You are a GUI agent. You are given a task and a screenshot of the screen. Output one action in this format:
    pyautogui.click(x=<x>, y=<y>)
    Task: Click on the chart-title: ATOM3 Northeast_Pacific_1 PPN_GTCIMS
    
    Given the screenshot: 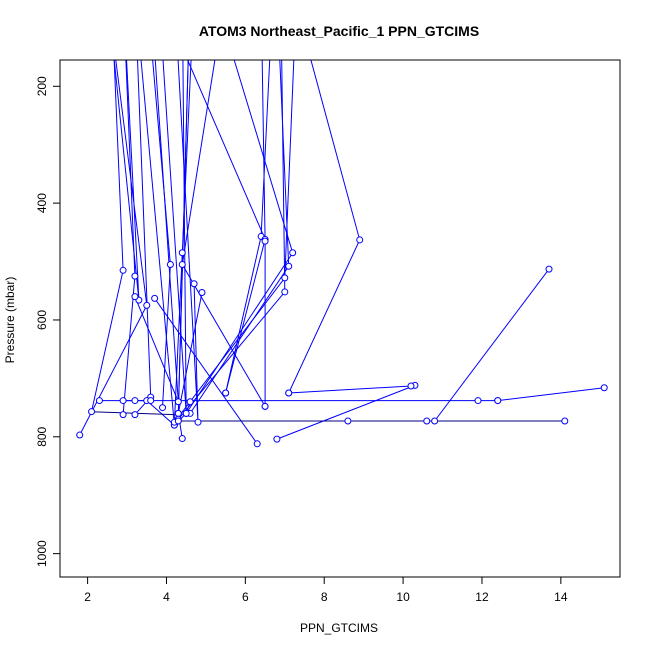 What is the action you would take?
    pyautogui.click(x=339, y=31)
    